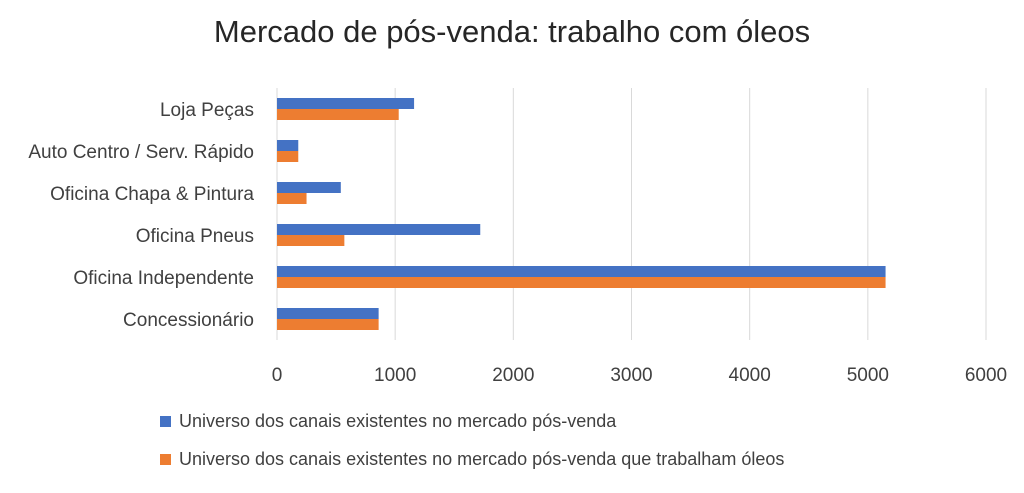 The width and height of the screenshot is (1024, 493). What do you see at coordinates (512, 31) in the screenshot?
I see `chart-title: Mercado de pós-venda: trabalho com óleos` at bounding box center [512, 31].